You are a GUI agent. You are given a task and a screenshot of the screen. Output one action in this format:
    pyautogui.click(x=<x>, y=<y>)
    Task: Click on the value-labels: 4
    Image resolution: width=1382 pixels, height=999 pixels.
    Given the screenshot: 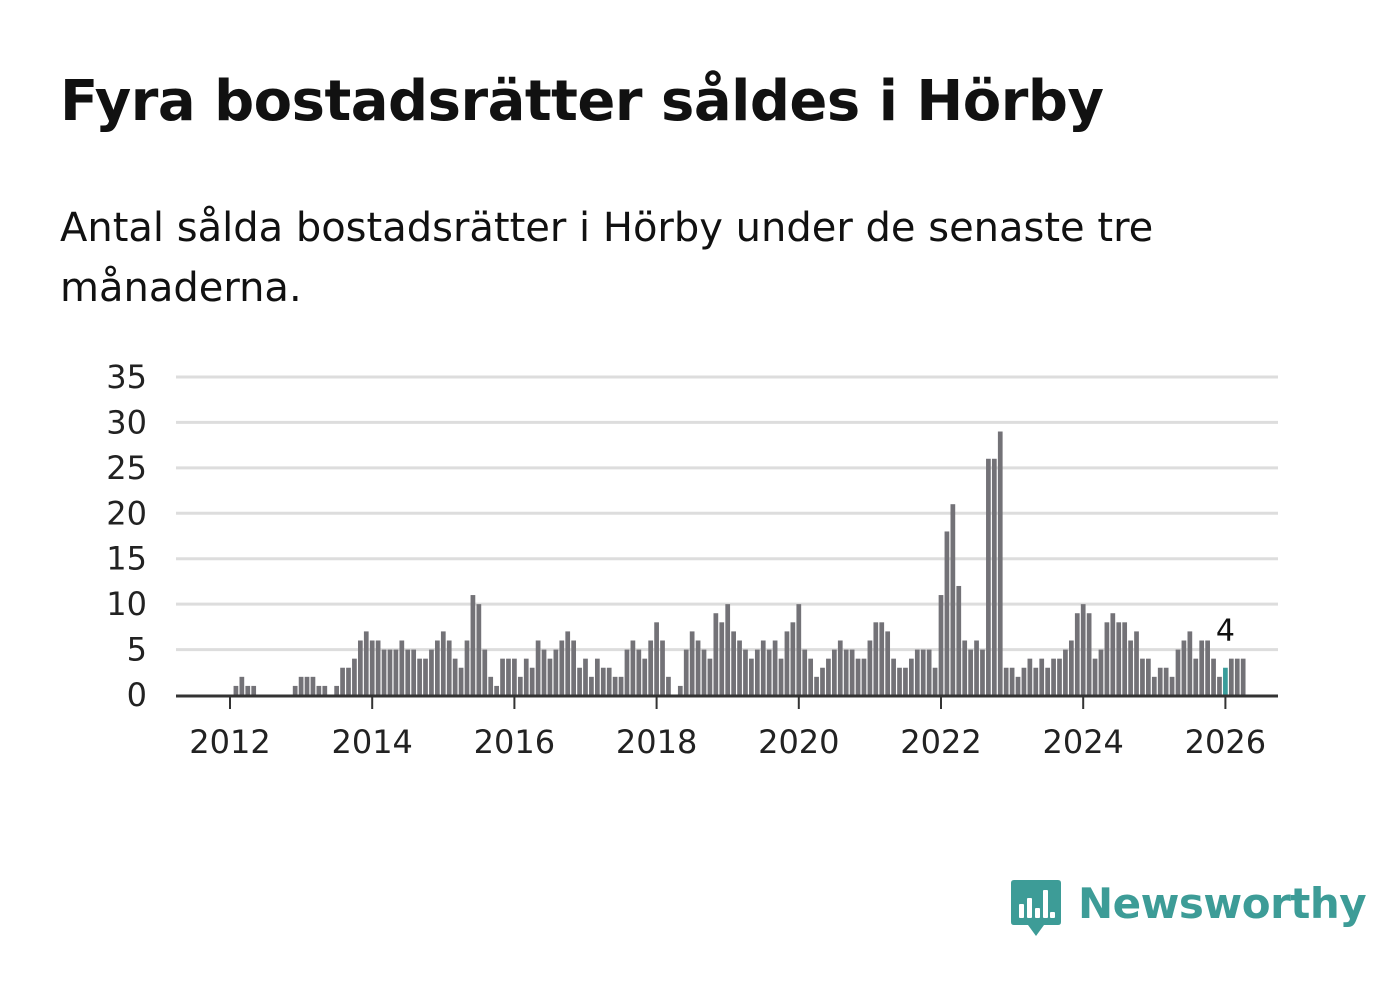 What is the action you would take?
    pyautogui.click(x=1225, y=631)
    